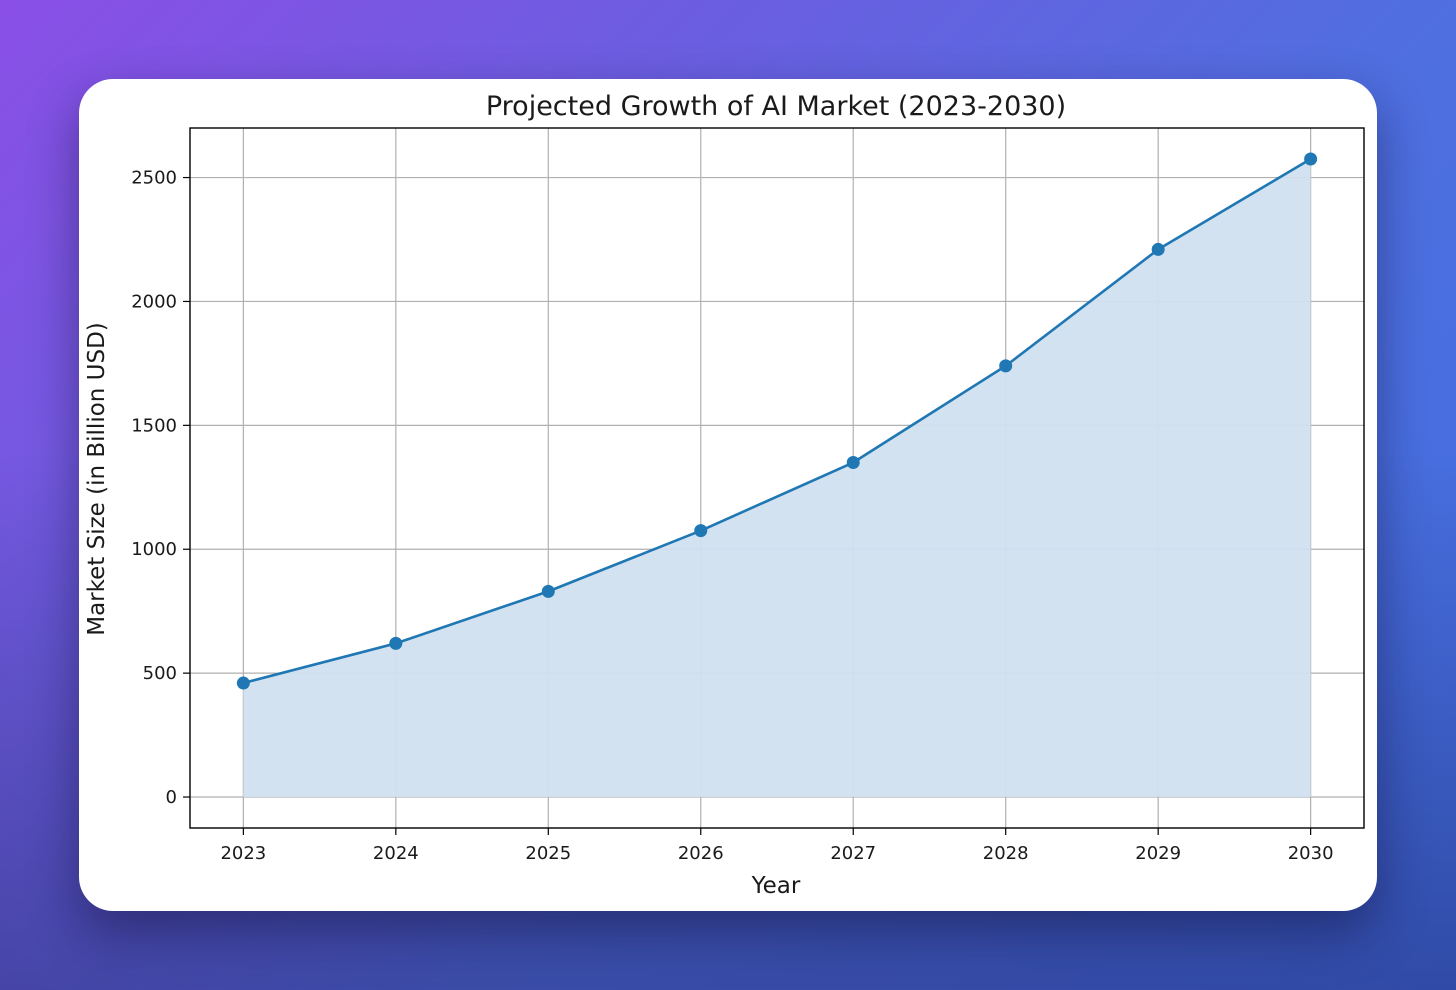  What do you see at coordinates (243, 853) in the screenshot?
I see `x-tick-label: 2023` at bounding box center [243, 853].